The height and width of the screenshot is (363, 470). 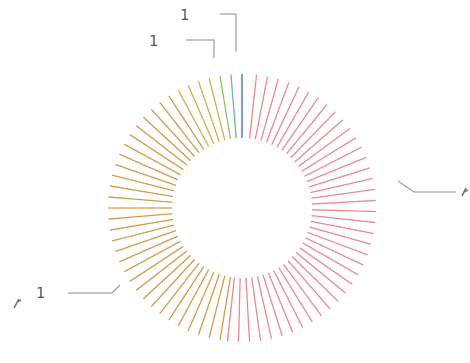 I want to click on callout-top-left-leader, so click(x=200, y=48).